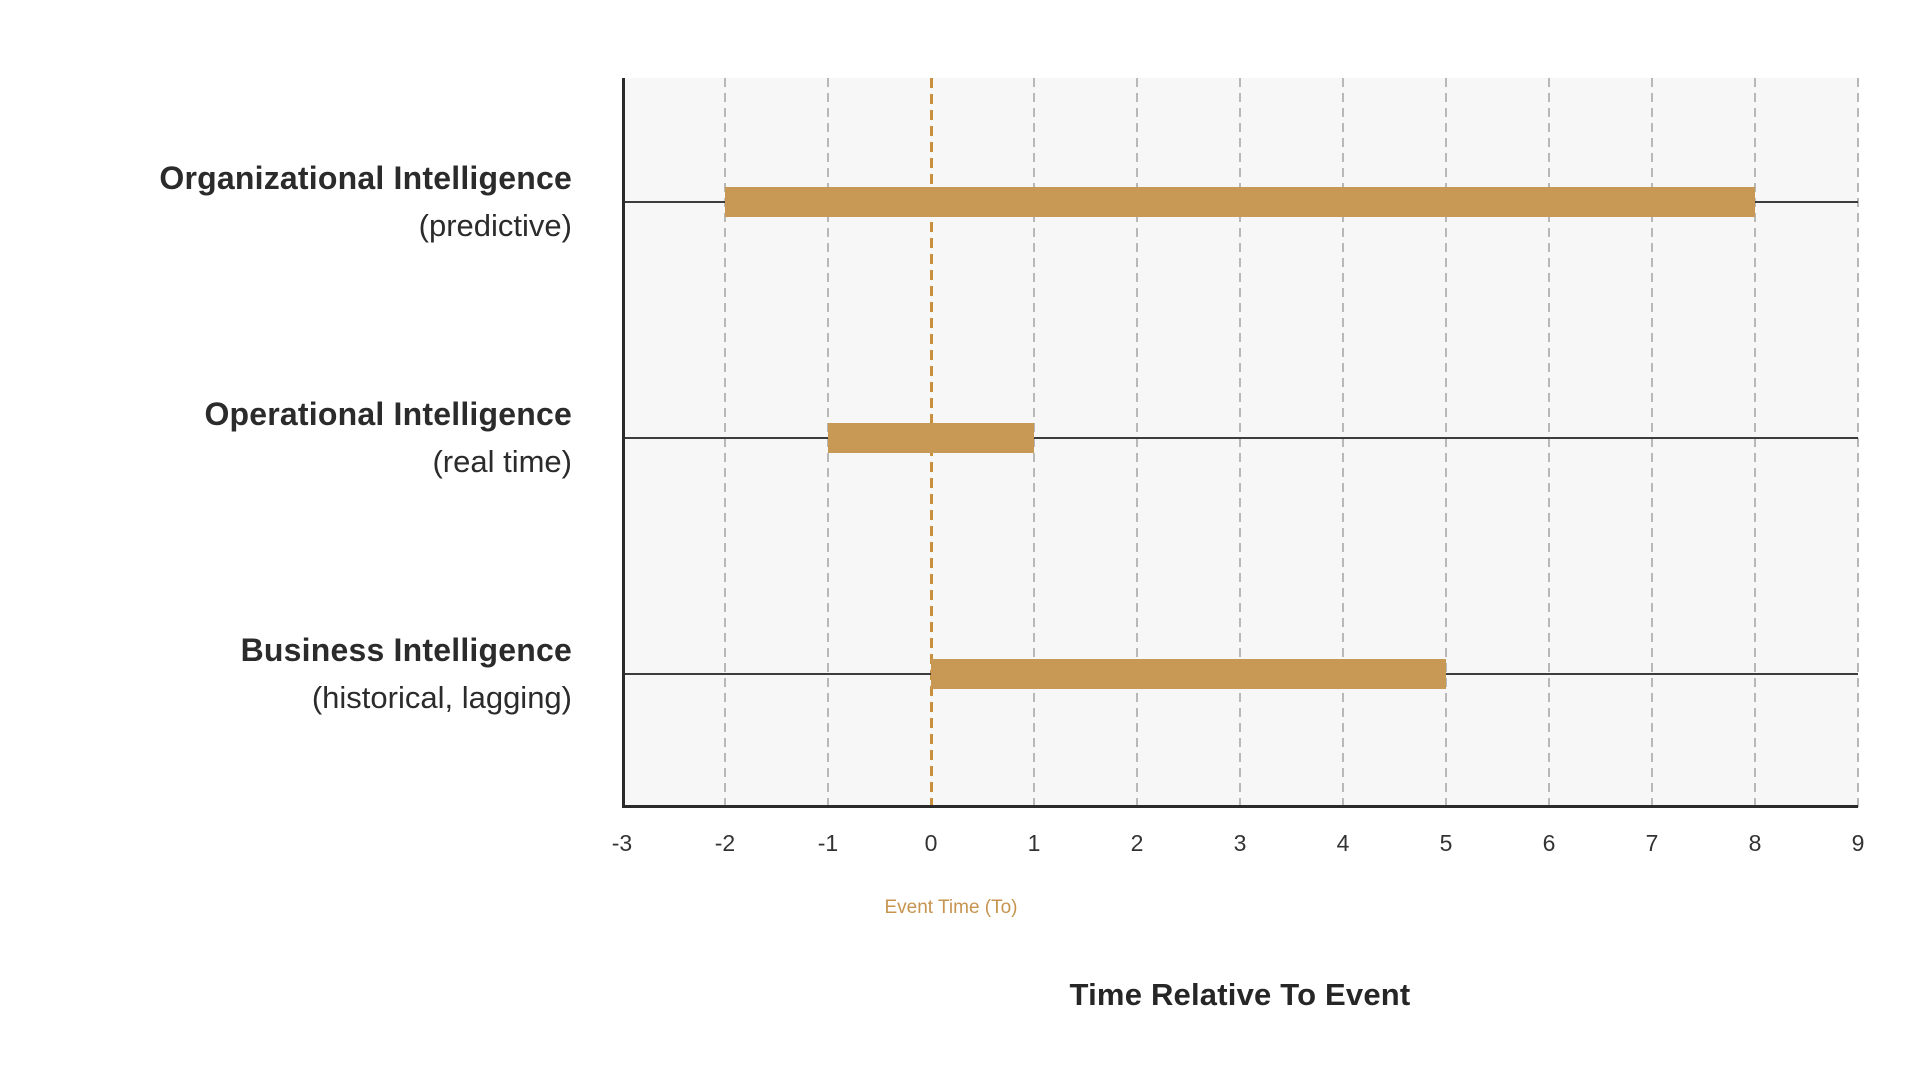 This screenshot has height=1080, width=1920. What do you see at coordinates (623, 443) in the screenshot?
I see `y-axis-spine` at bounding box center [623, 443].